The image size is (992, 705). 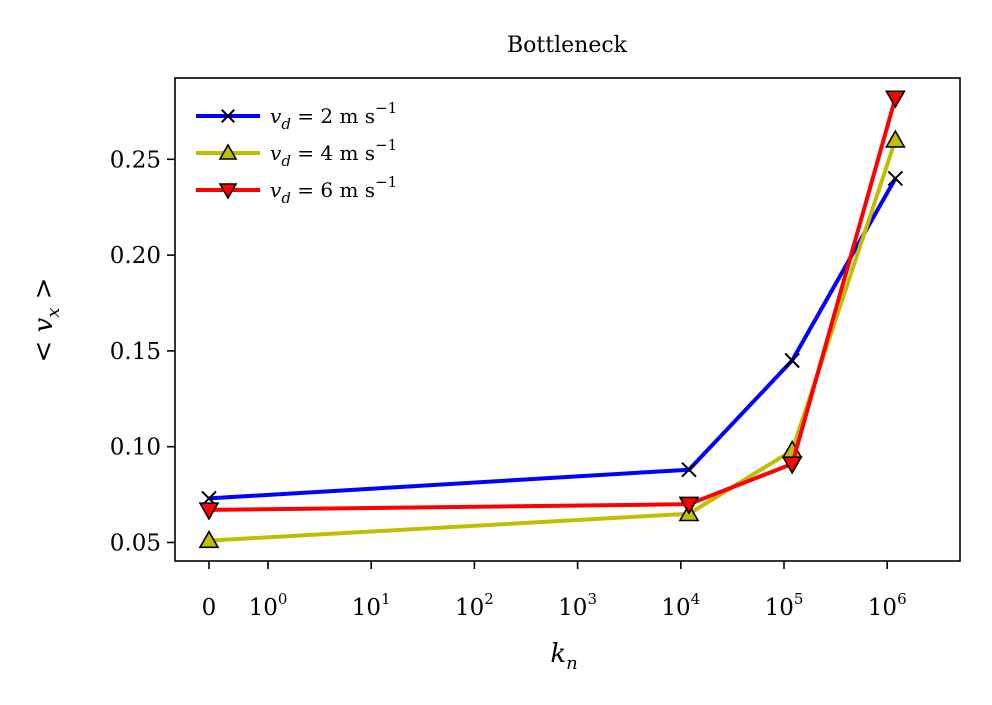 I want to click on y-tick-label-4: 0.20, so click(x=135, y=256).